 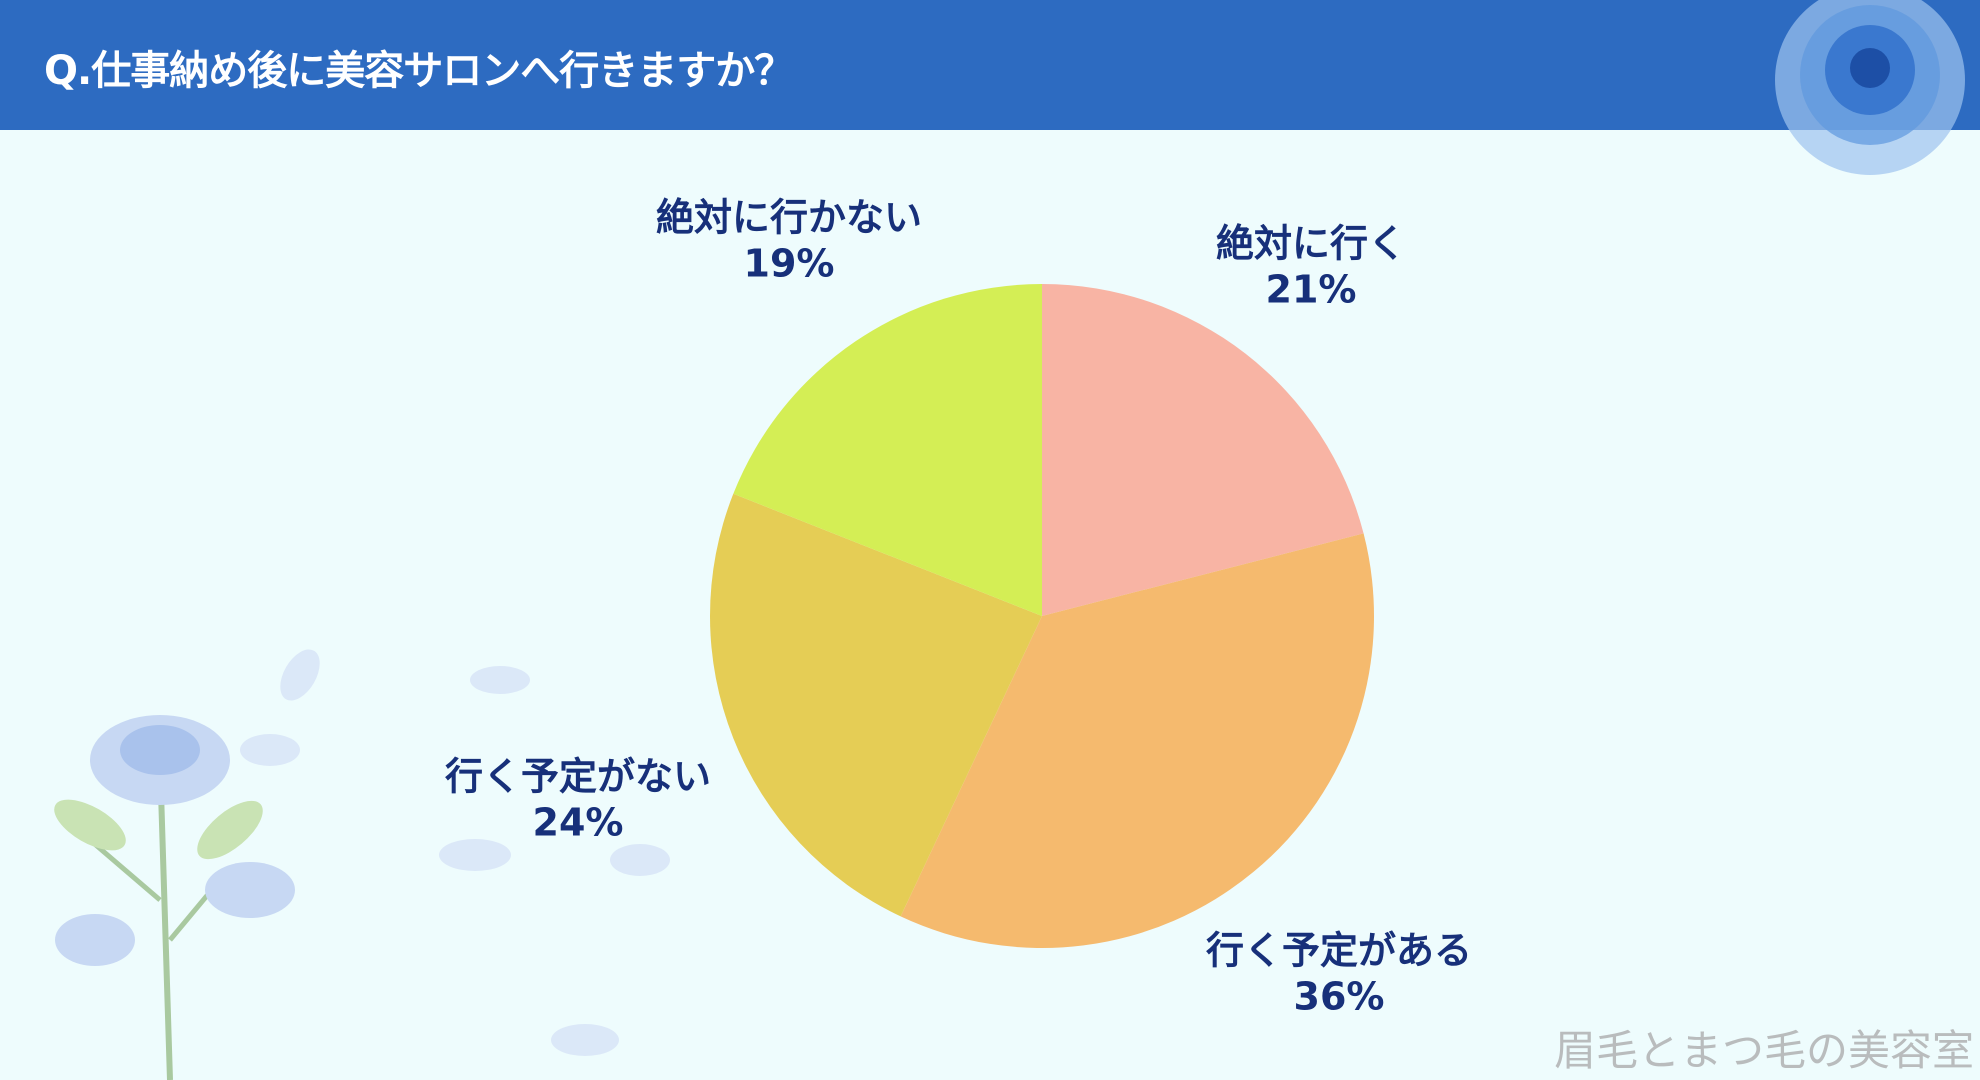 What do you see at coordinates (1339, 950) in the screenshot?
I see `category-label: 行く予定がある` at bounding box center [1339, 950].